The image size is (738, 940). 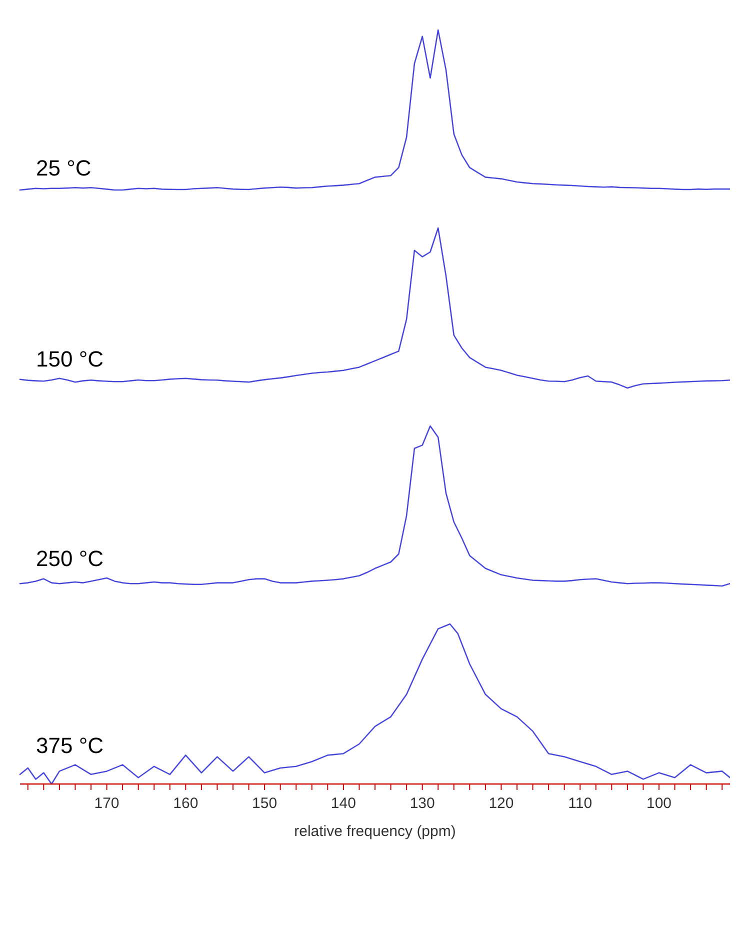 What do you see at coordinates (107, 803) in the screenshot?
I see `x-tick-label: 170` at bounding box center [107, 803].